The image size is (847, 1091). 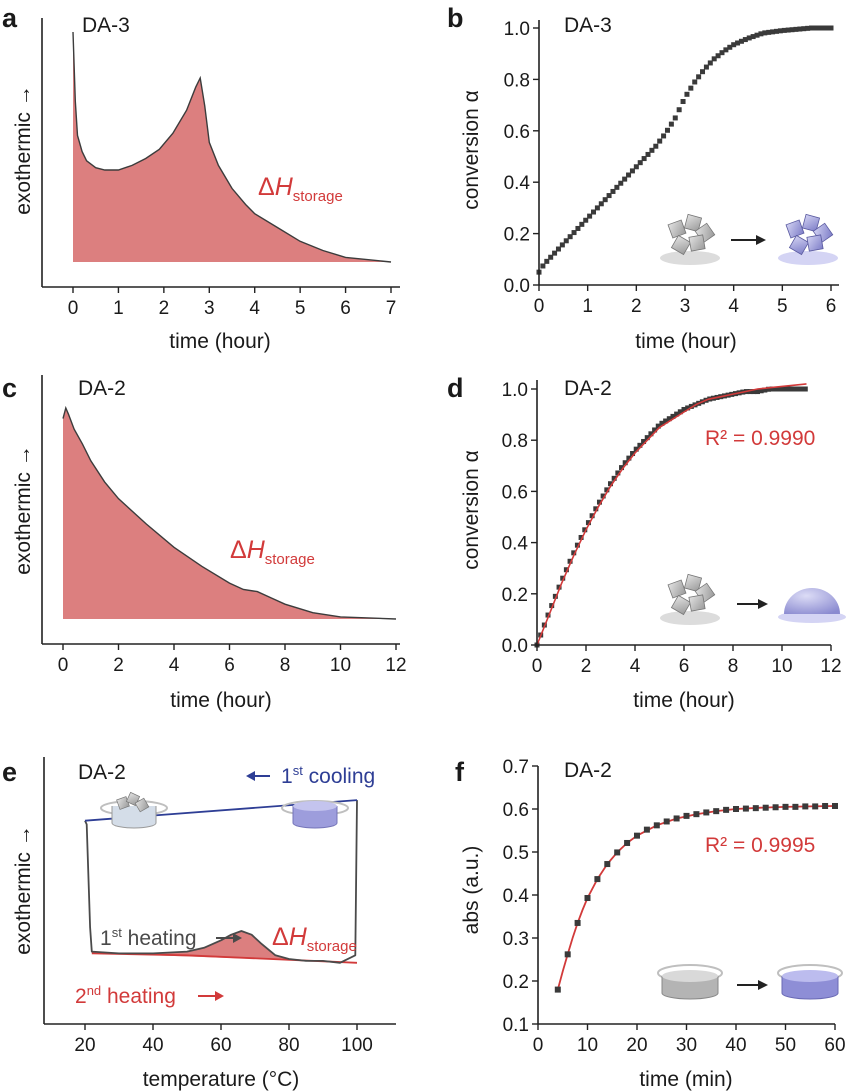 I want to click on y-tick-label: 0.4, so click(x=515, y=544).